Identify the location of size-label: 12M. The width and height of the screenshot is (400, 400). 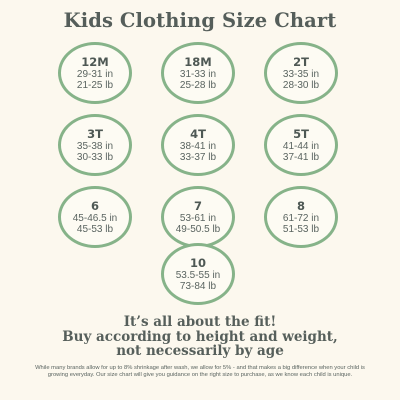
(95, 61).